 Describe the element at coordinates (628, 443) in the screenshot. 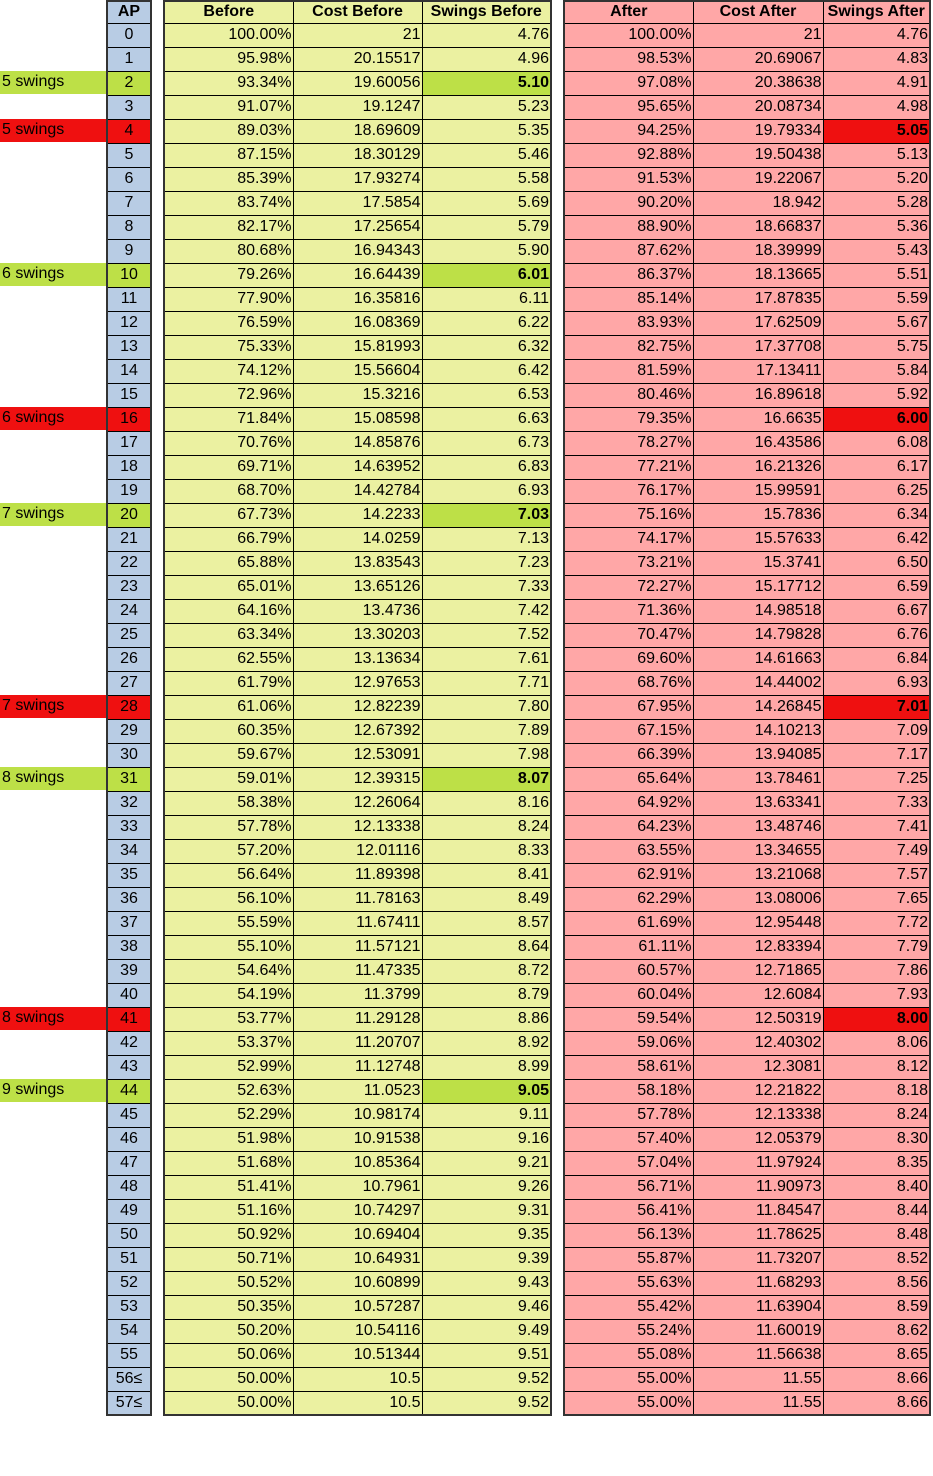

I see `cell-after: 78.27%` at that location.